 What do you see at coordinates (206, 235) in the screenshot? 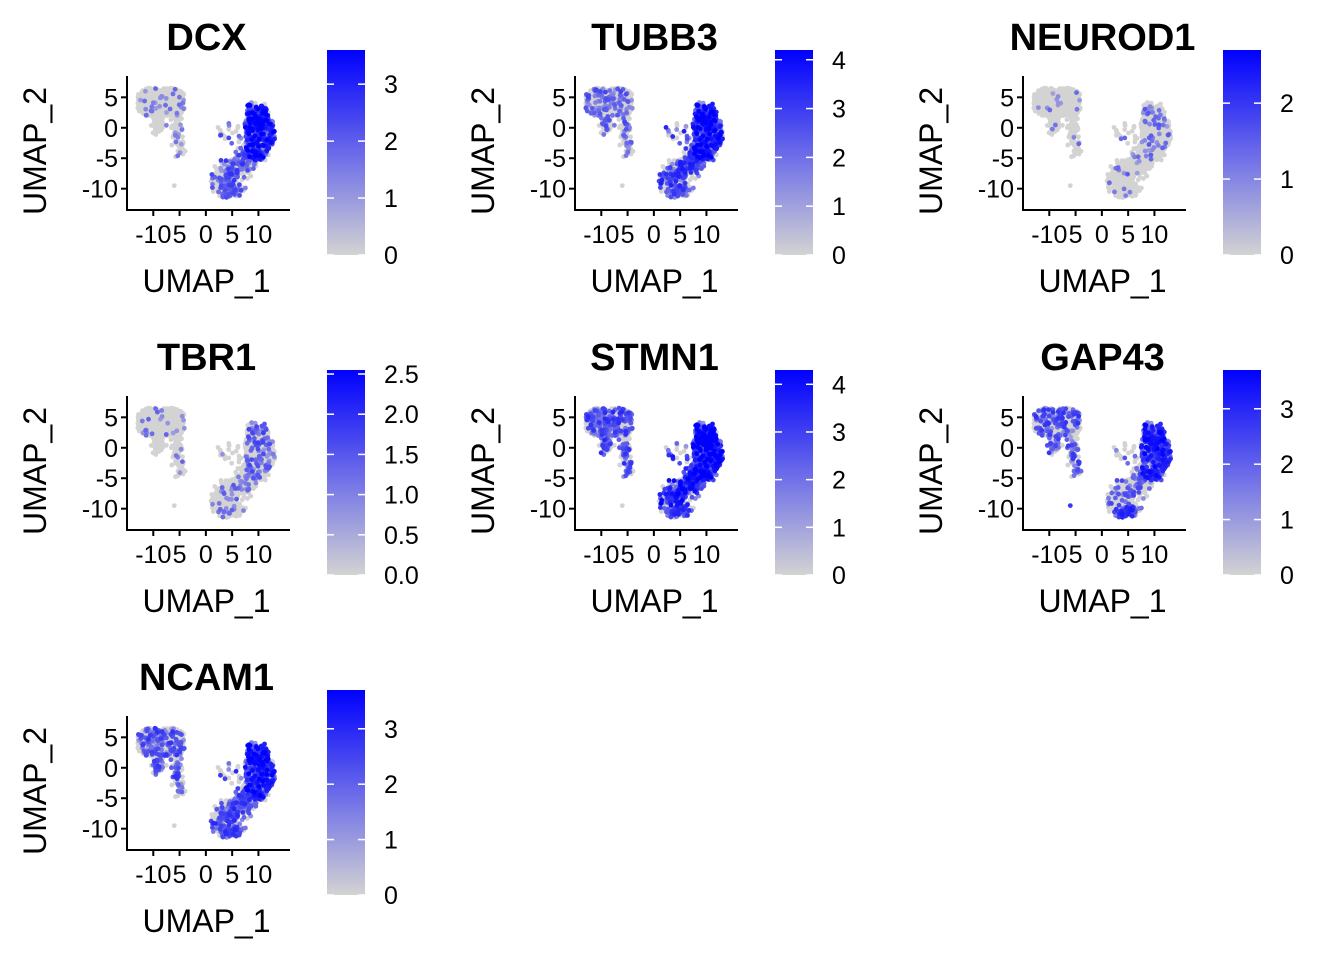
I see `x-tick-label: 0` at bounding box center [206, 235].